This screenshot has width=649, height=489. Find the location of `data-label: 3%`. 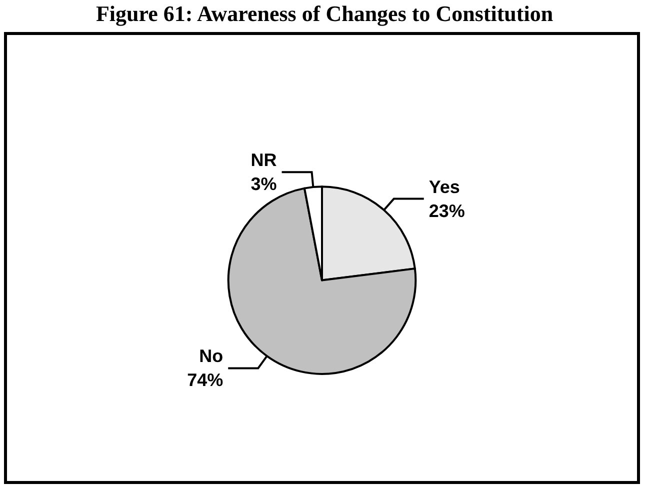

data-label: 3% is located at coordinates (263, 184).